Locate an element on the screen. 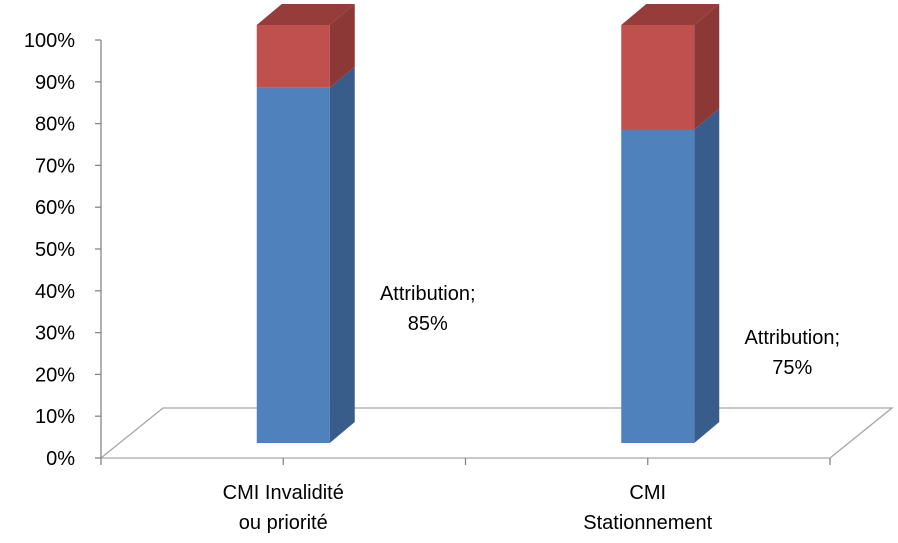 Image resolution: width=898 pixels, height=543 pixels. x-category-label-line: CMI Invalidité is located at coordinates (283, 493).